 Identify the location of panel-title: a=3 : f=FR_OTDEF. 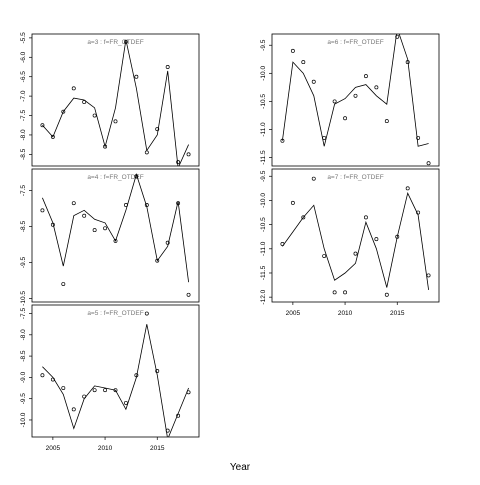
(115, 42).